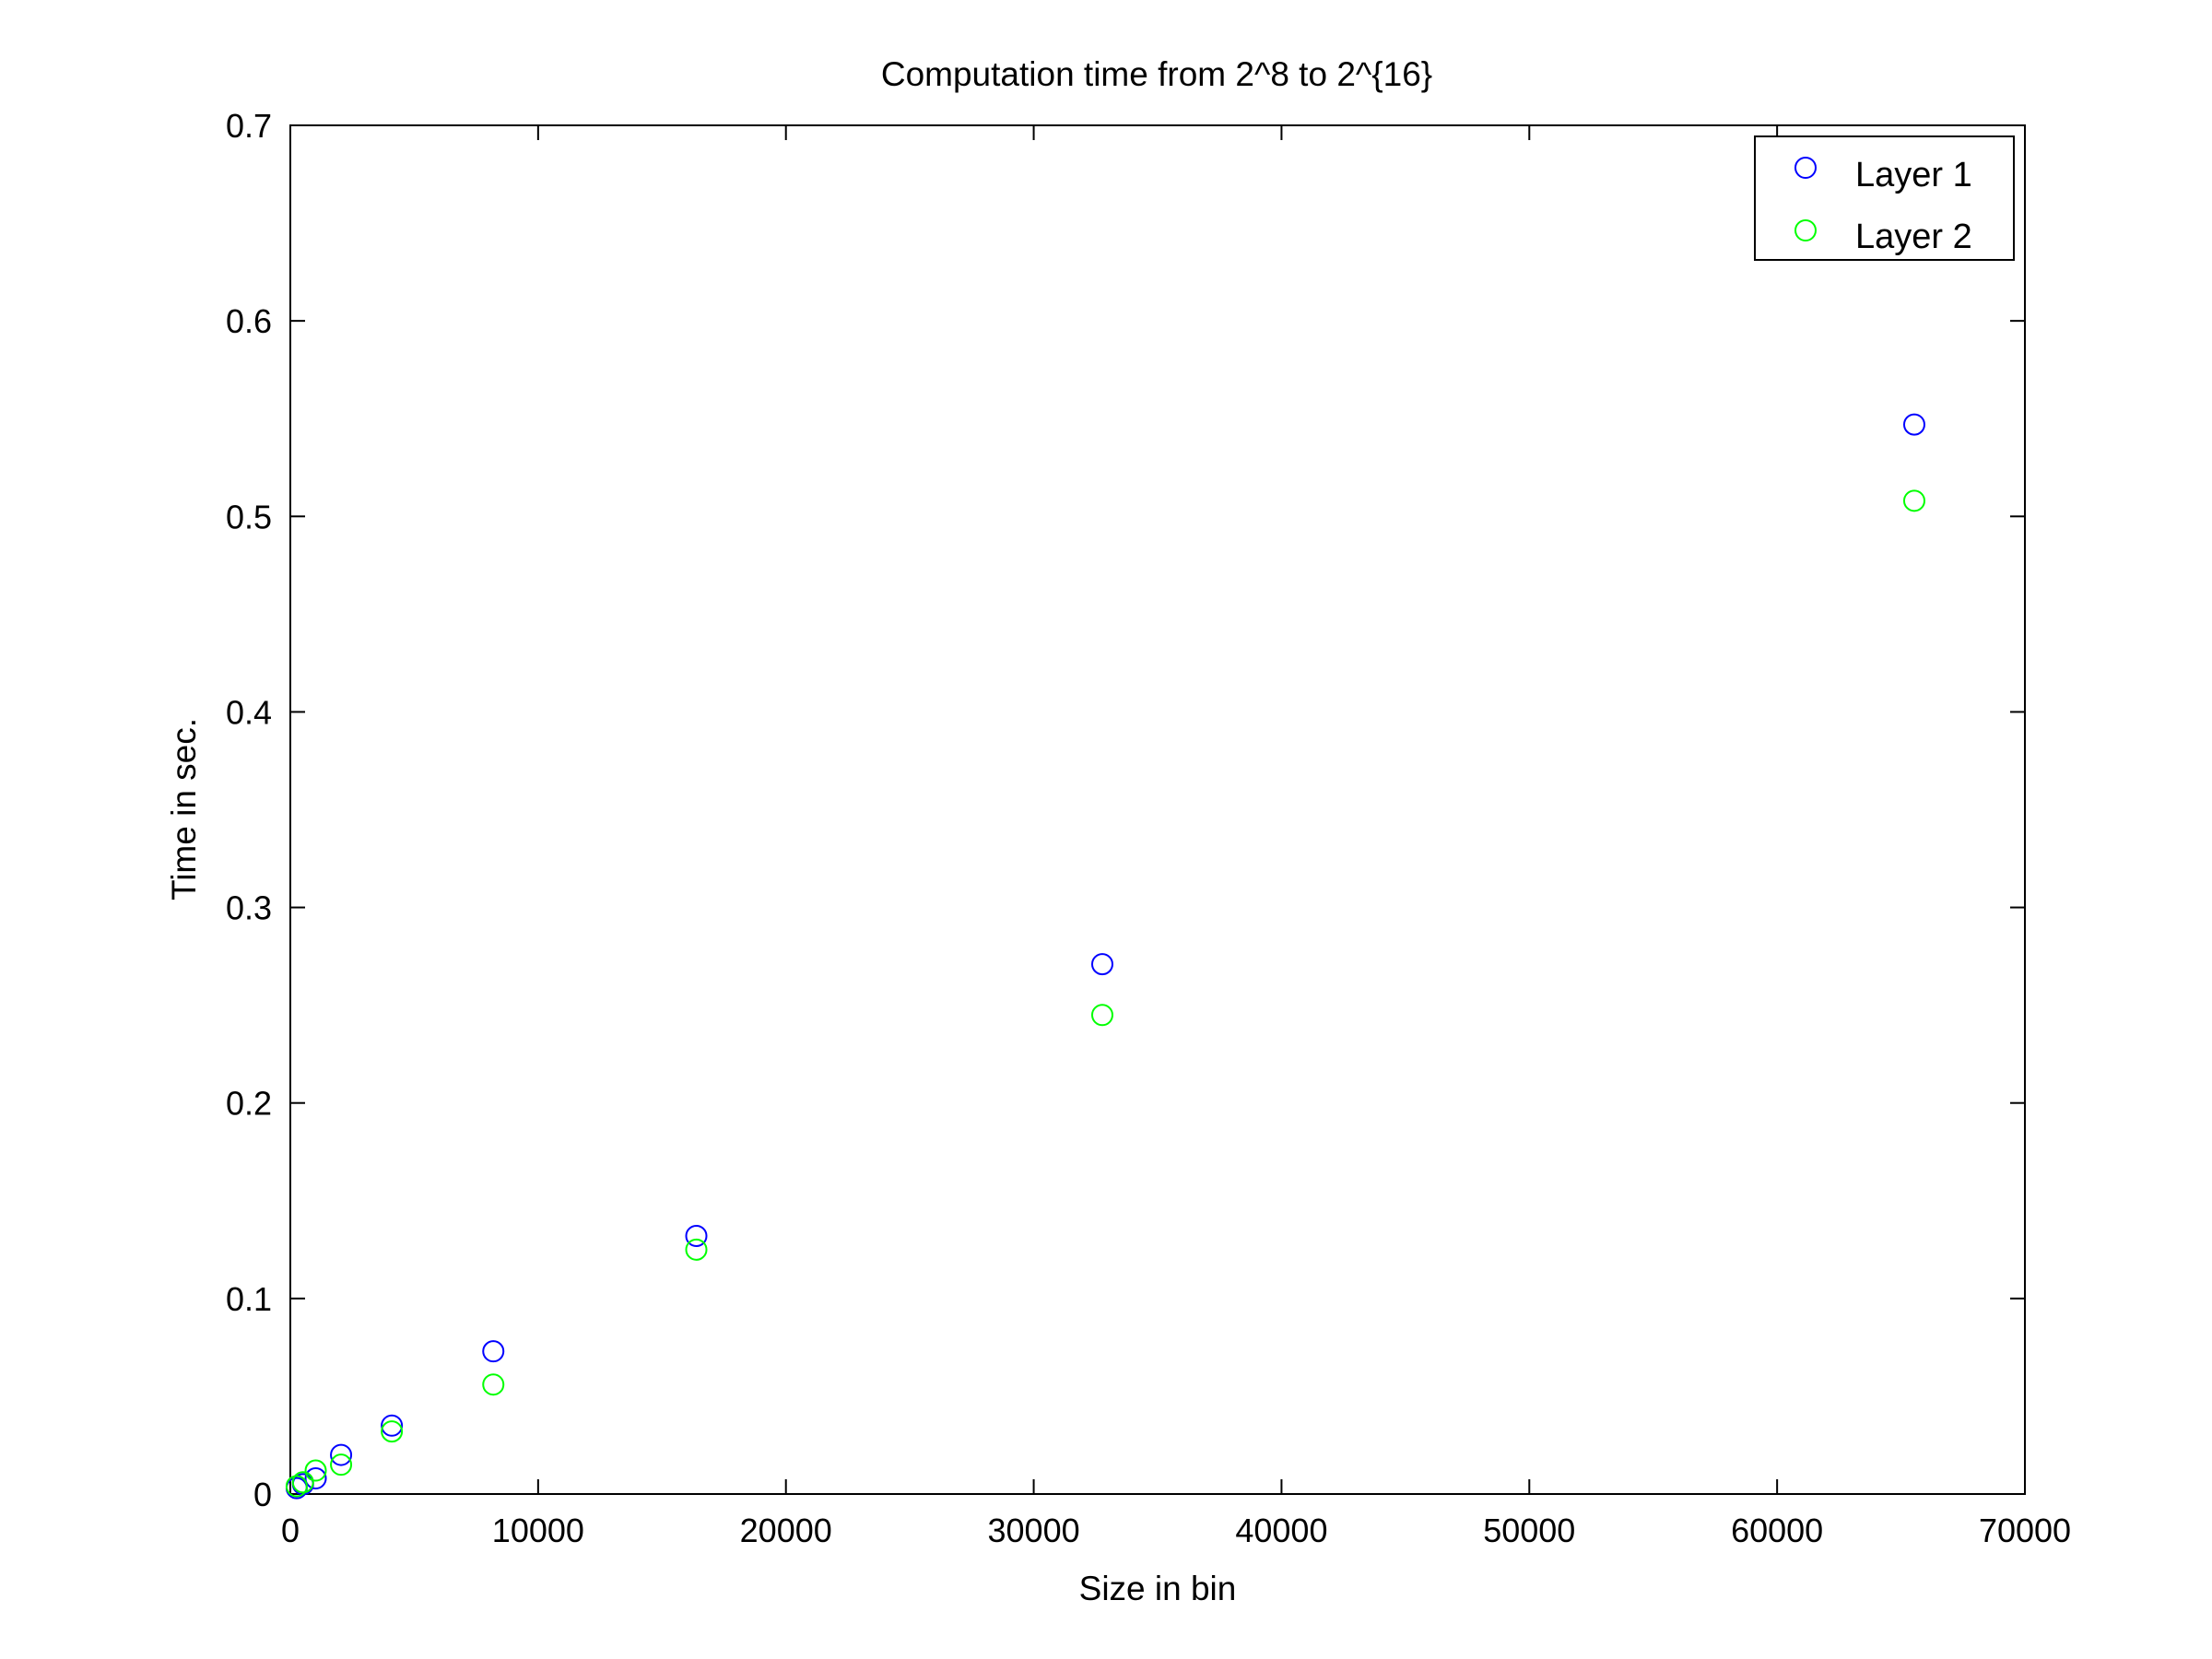 Image resolution: width=2212 pixels, height=1659 pixels. I want to click on y-tick-label: 0.3, so click(249, 908).